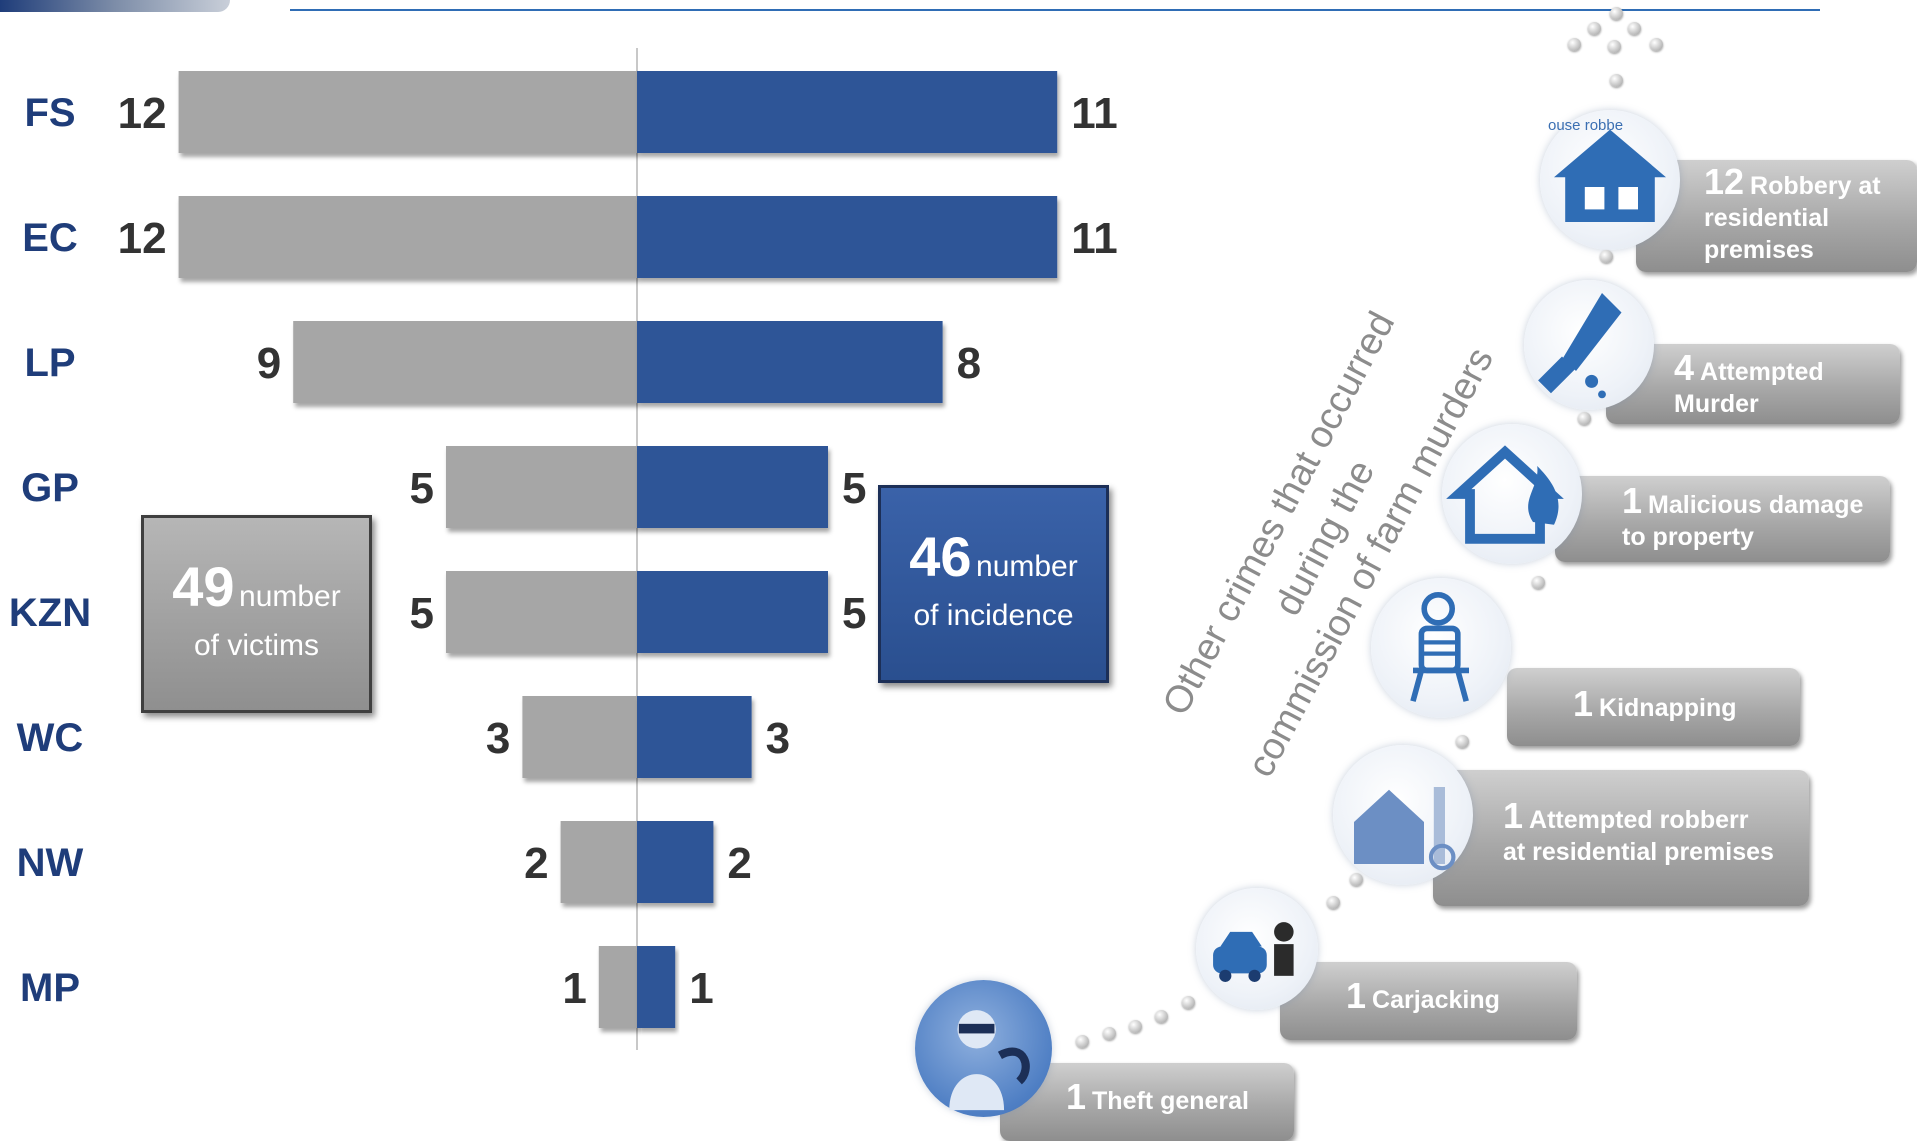 Image resolution: width=1917 pixels, height=1141 pixels. Describe the element at coordinates (732, 487) in the screenshot. I see `incidence-bar-gp` at that location.